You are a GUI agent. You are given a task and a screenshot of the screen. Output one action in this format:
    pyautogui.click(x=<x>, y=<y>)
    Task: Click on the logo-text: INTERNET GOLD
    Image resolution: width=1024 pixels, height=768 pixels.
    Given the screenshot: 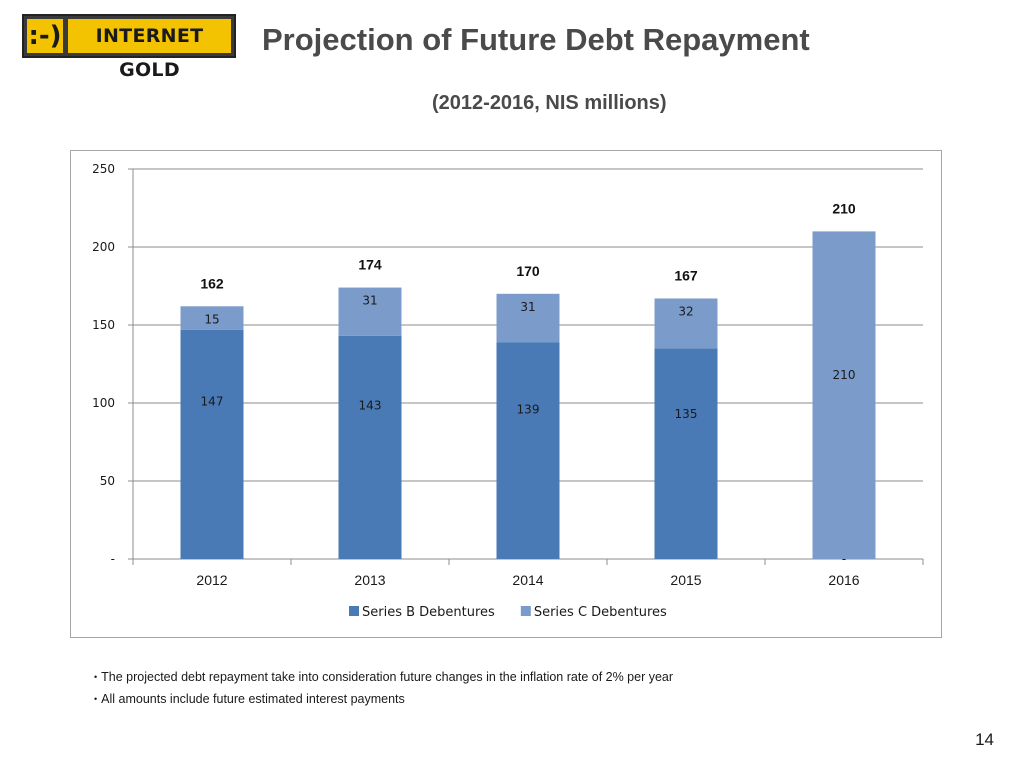 What is the action you would take?
    pyautogui.click(x=149, y=50)
    